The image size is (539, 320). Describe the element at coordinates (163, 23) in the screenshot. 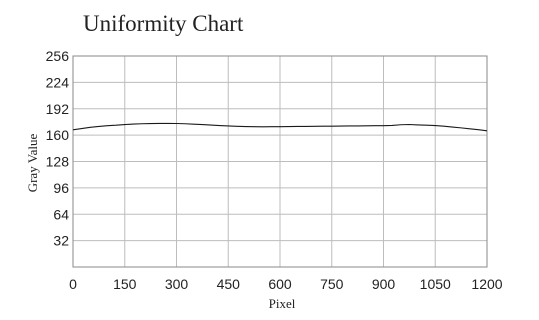

I see `chart-title: Uniformity Chart` at that location.